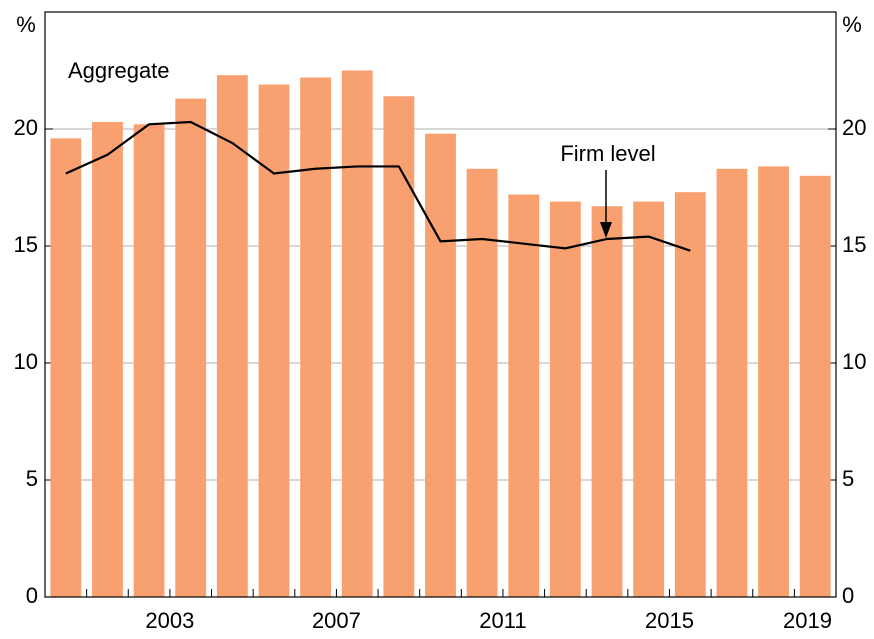  Describe the element at coordinates (852, 24) in the screenshot. I see `y-unit-right: %` at that location.